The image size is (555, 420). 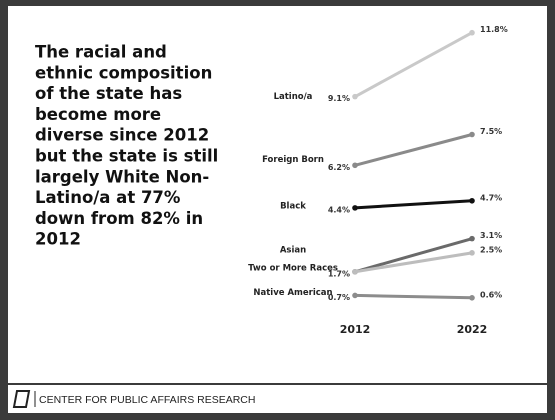 I want to click on value-label: 4.7%, so click(x=491, y=197).